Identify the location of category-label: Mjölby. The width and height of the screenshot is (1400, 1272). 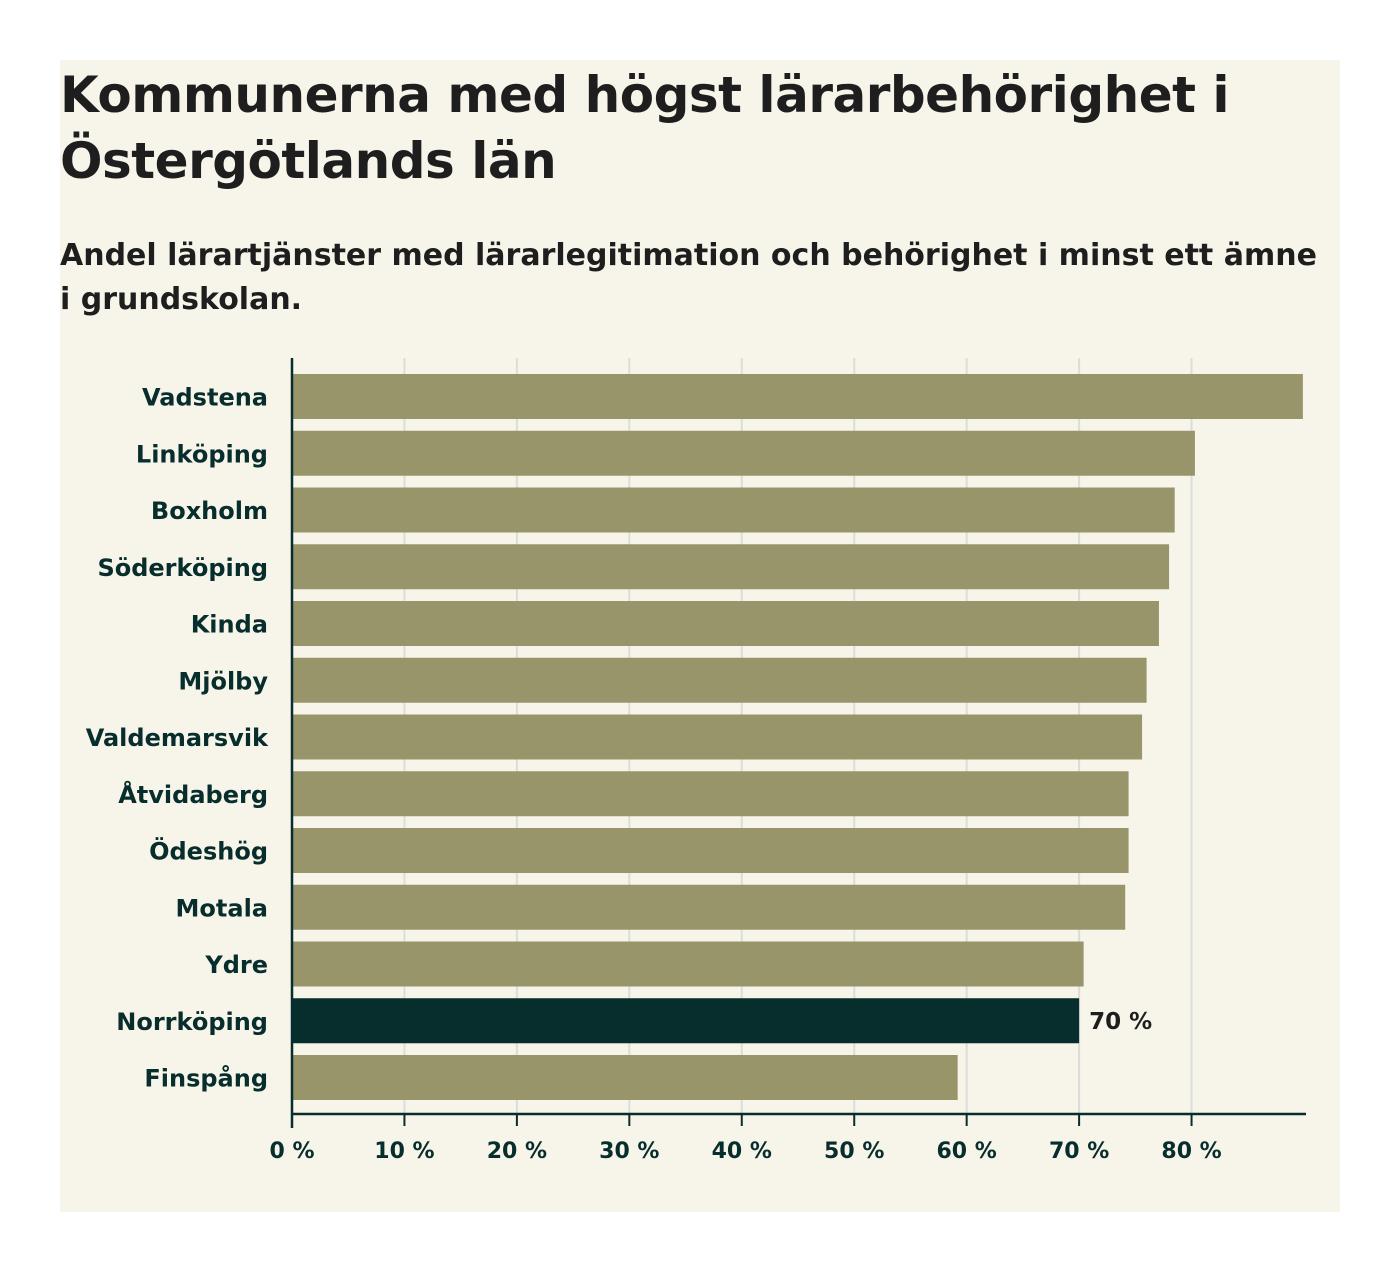
(223, 681).